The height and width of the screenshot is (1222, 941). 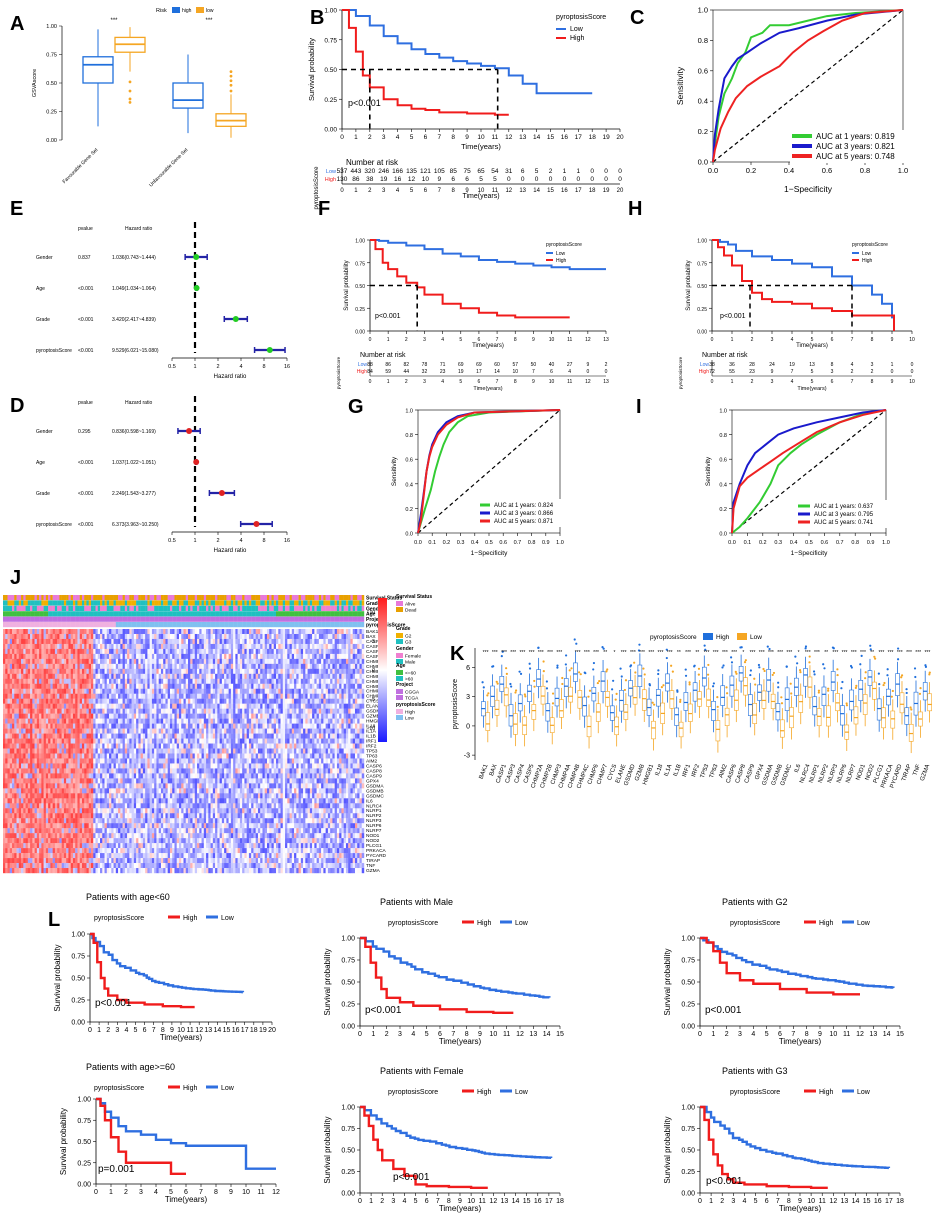 I want to click on g-x-tick-label: 0.4, so click(x=475, y=543).